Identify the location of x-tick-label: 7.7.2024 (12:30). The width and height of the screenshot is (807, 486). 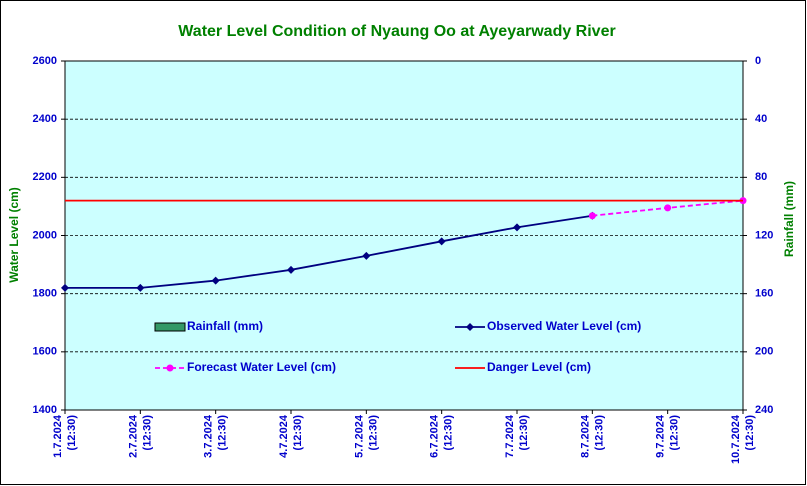
(517, 436).